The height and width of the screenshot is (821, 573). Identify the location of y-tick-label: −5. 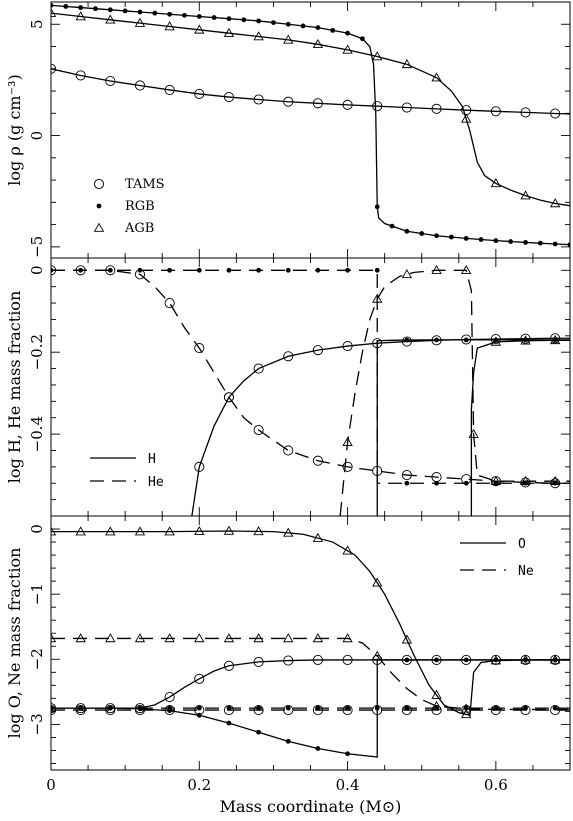
(37, 247).